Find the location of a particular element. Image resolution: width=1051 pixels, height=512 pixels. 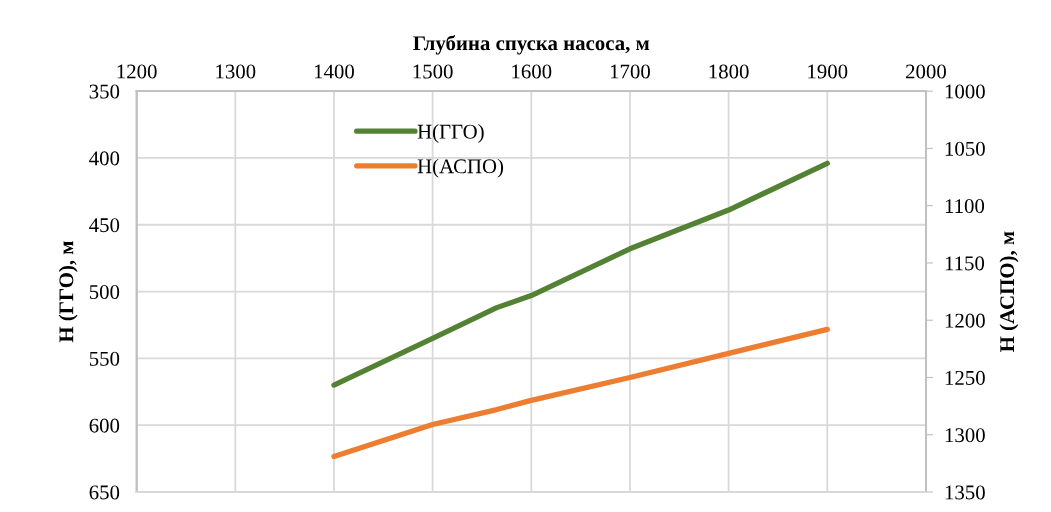

x-tick-label: 1300 is located at coordinates (236, 71).